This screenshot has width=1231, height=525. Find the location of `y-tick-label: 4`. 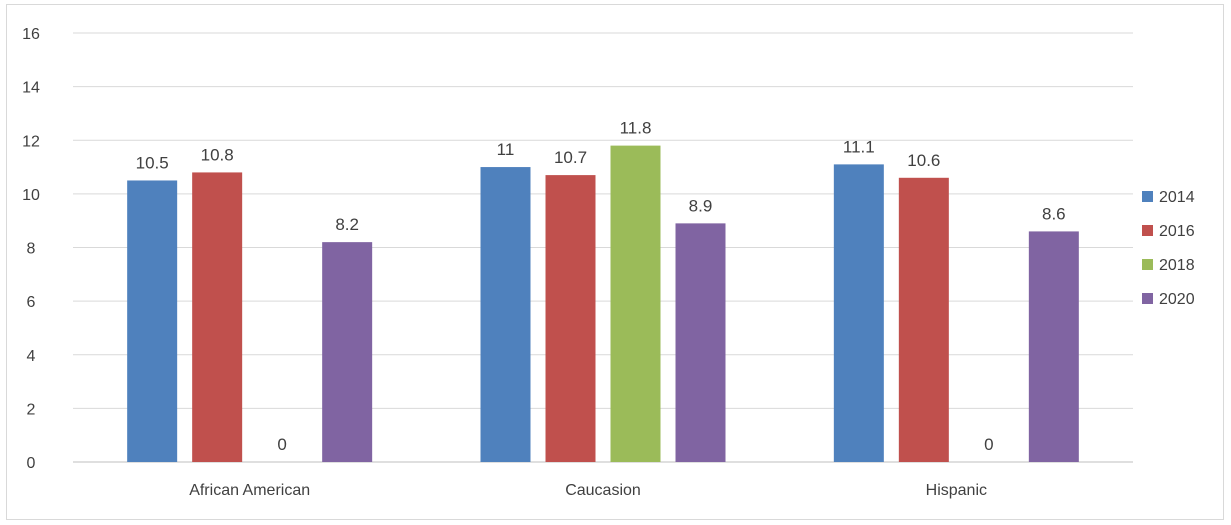

y-tick-label: 4 is located at coordinates (31, 356).